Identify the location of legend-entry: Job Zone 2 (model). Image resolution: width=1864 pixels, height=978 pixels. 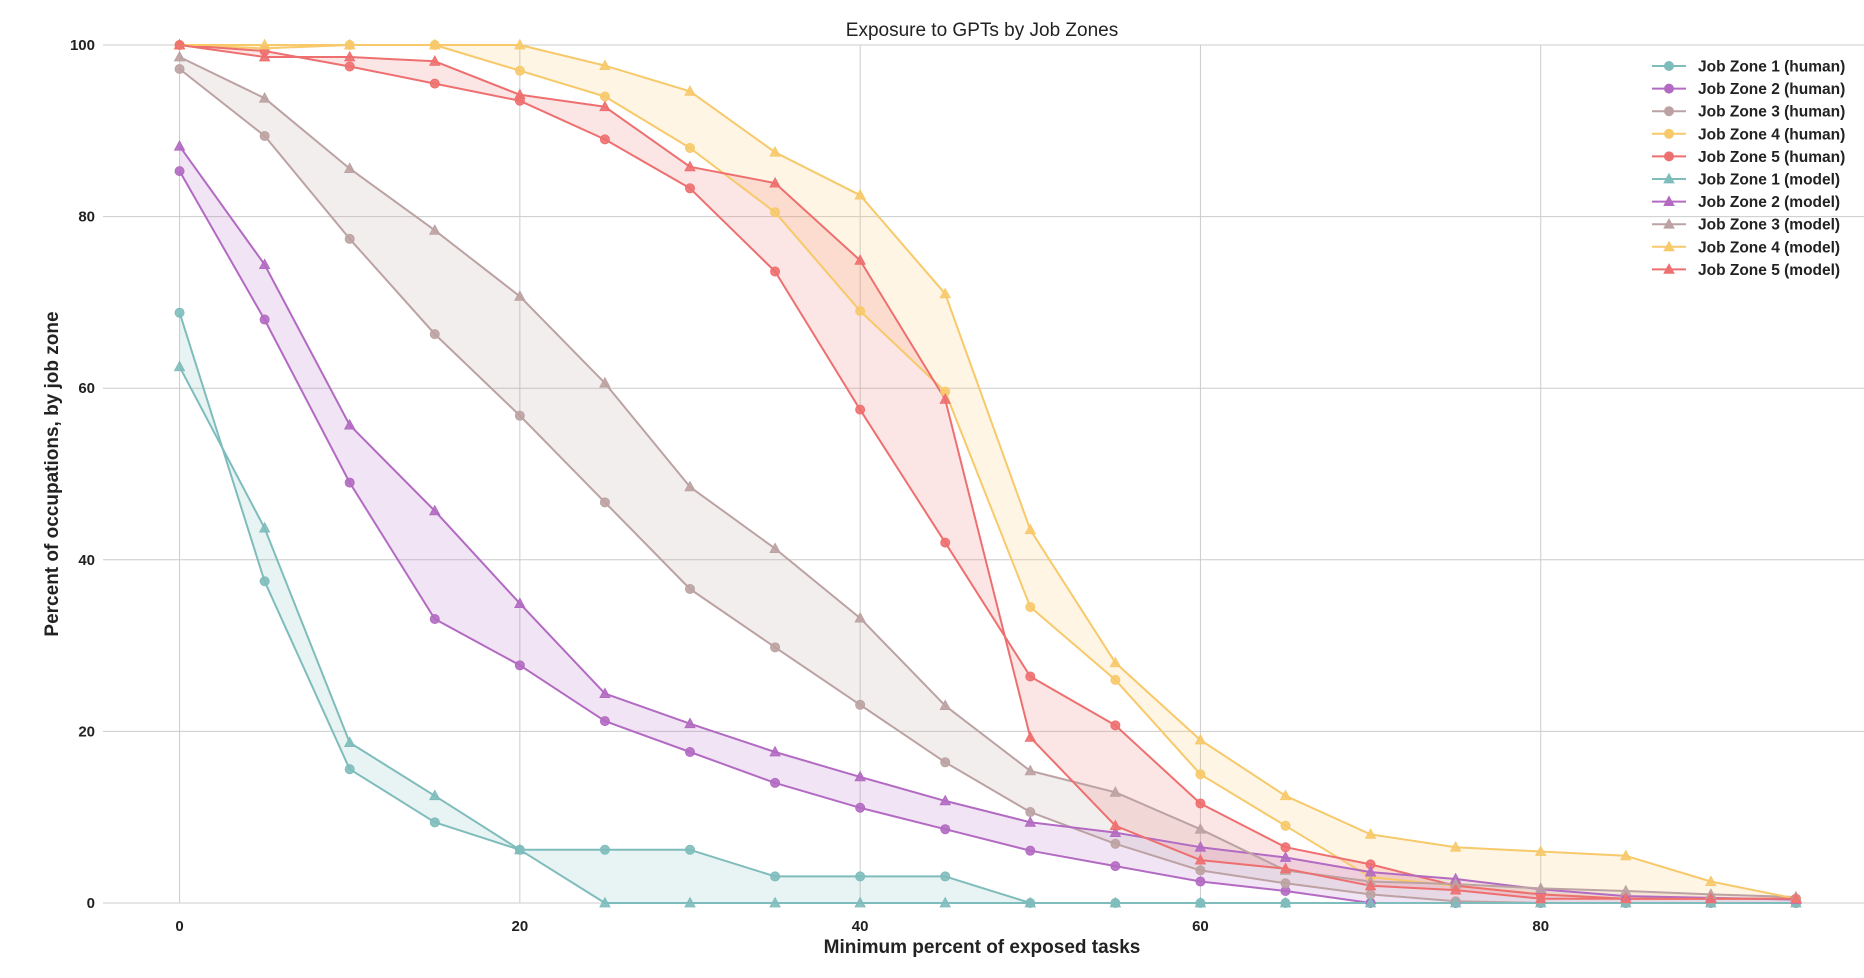
(1746, 202).